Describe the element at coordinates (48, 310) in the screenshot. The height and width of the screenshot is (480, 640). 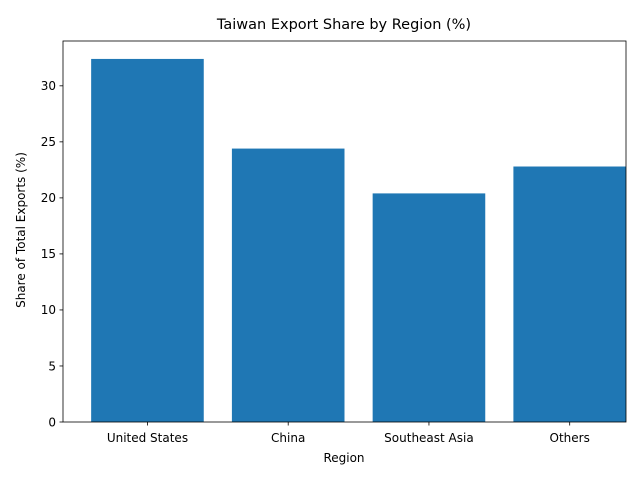
I see `y-tick-label: 10` at that location.